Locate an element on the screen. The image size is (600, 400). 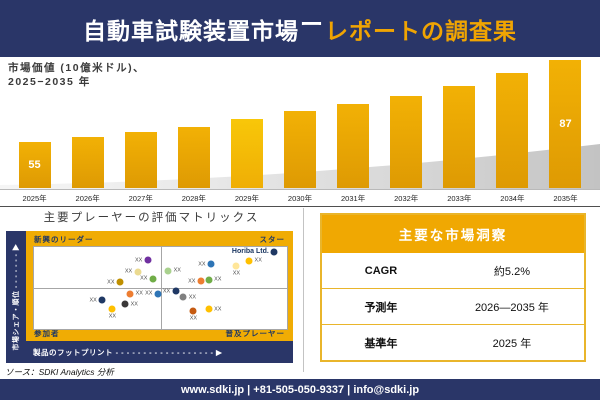
title-bar: 自動車試験装置市場ーレポートの調査果 is located at coordinates (300, 28).